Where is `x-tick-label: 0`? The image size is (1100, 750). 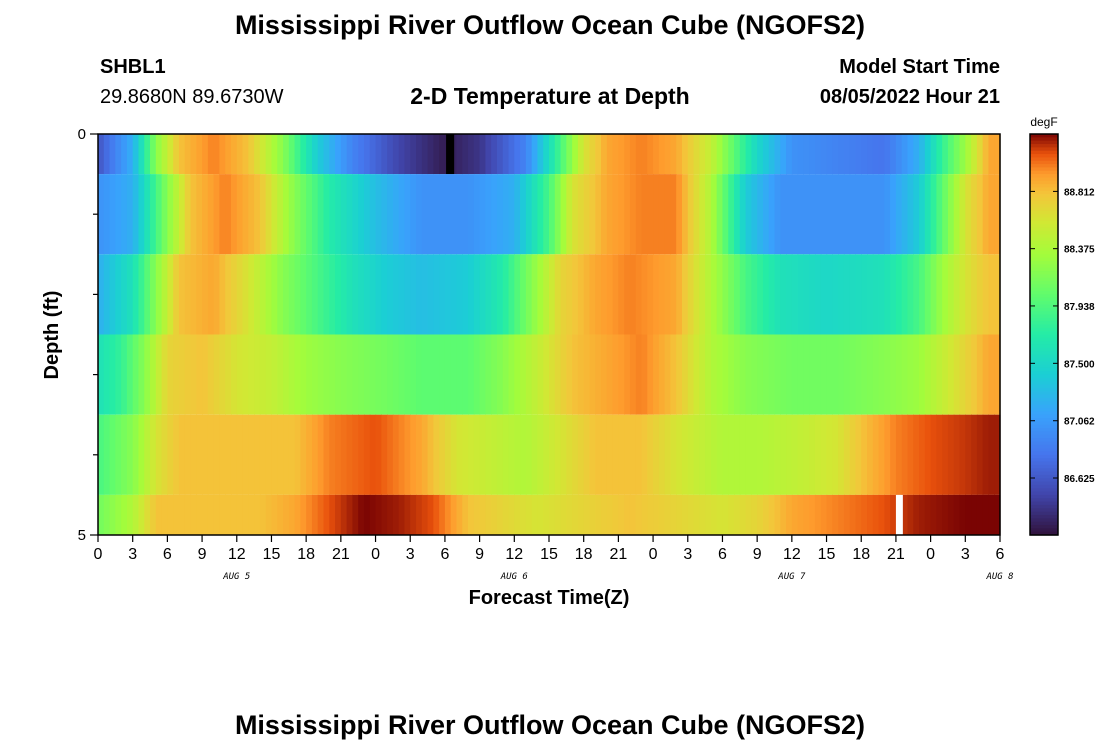 x-tick-label: 0 is located at coordinates (930, 554).